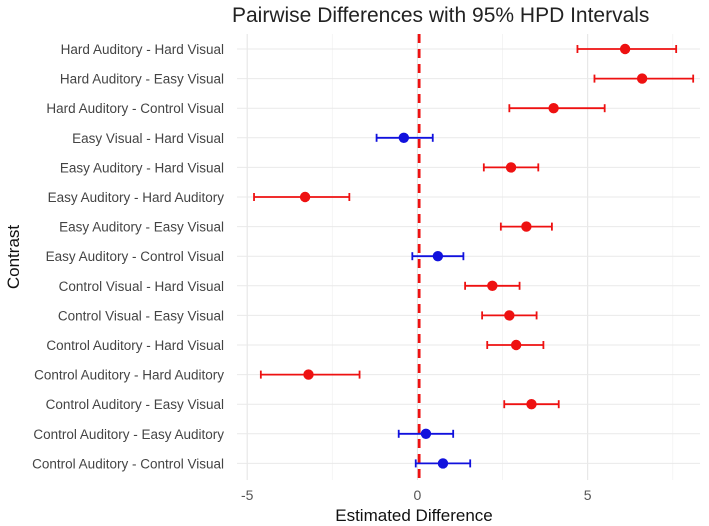 The image size is (709, 526). I want to click on contrast-label: Hard Auditory - Control Visual, so click(135, 108).